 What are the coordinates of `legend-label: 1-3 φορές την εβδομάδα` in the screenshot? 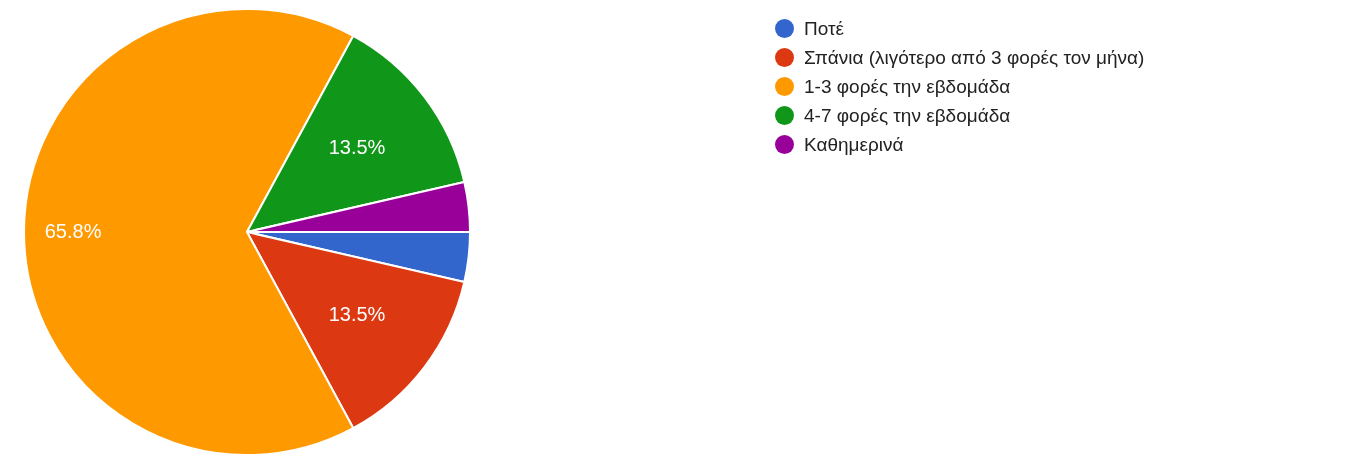 It's located at (907, 86).